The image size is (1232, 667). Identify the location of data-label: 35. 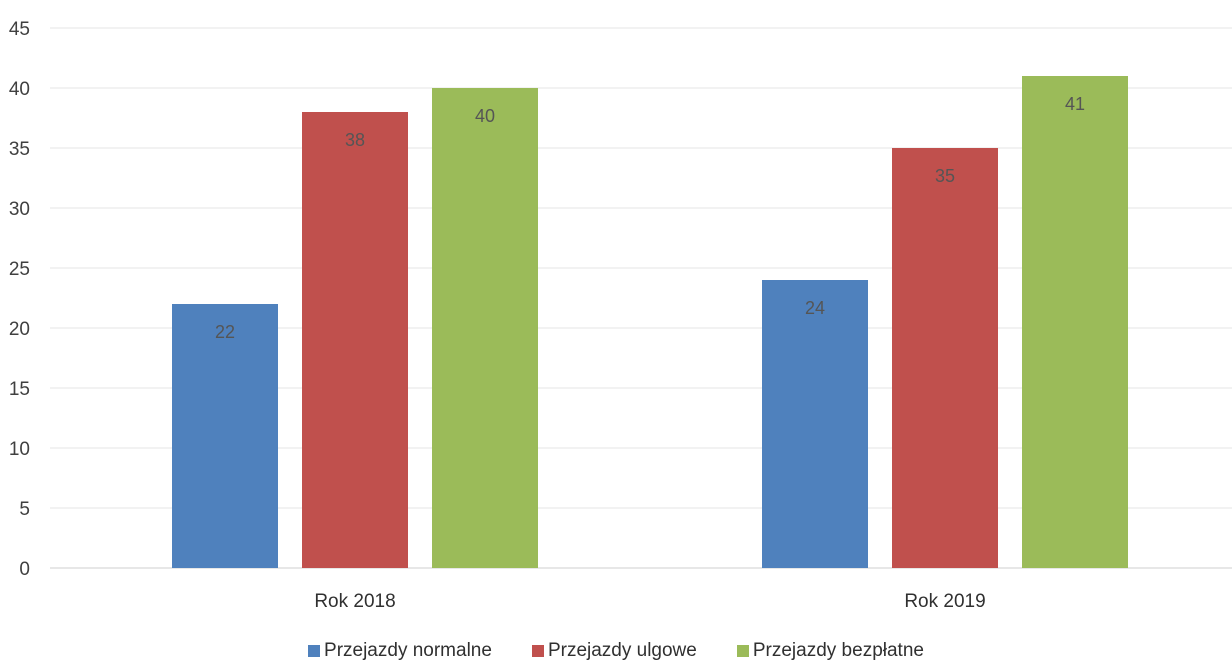
(945, 176).